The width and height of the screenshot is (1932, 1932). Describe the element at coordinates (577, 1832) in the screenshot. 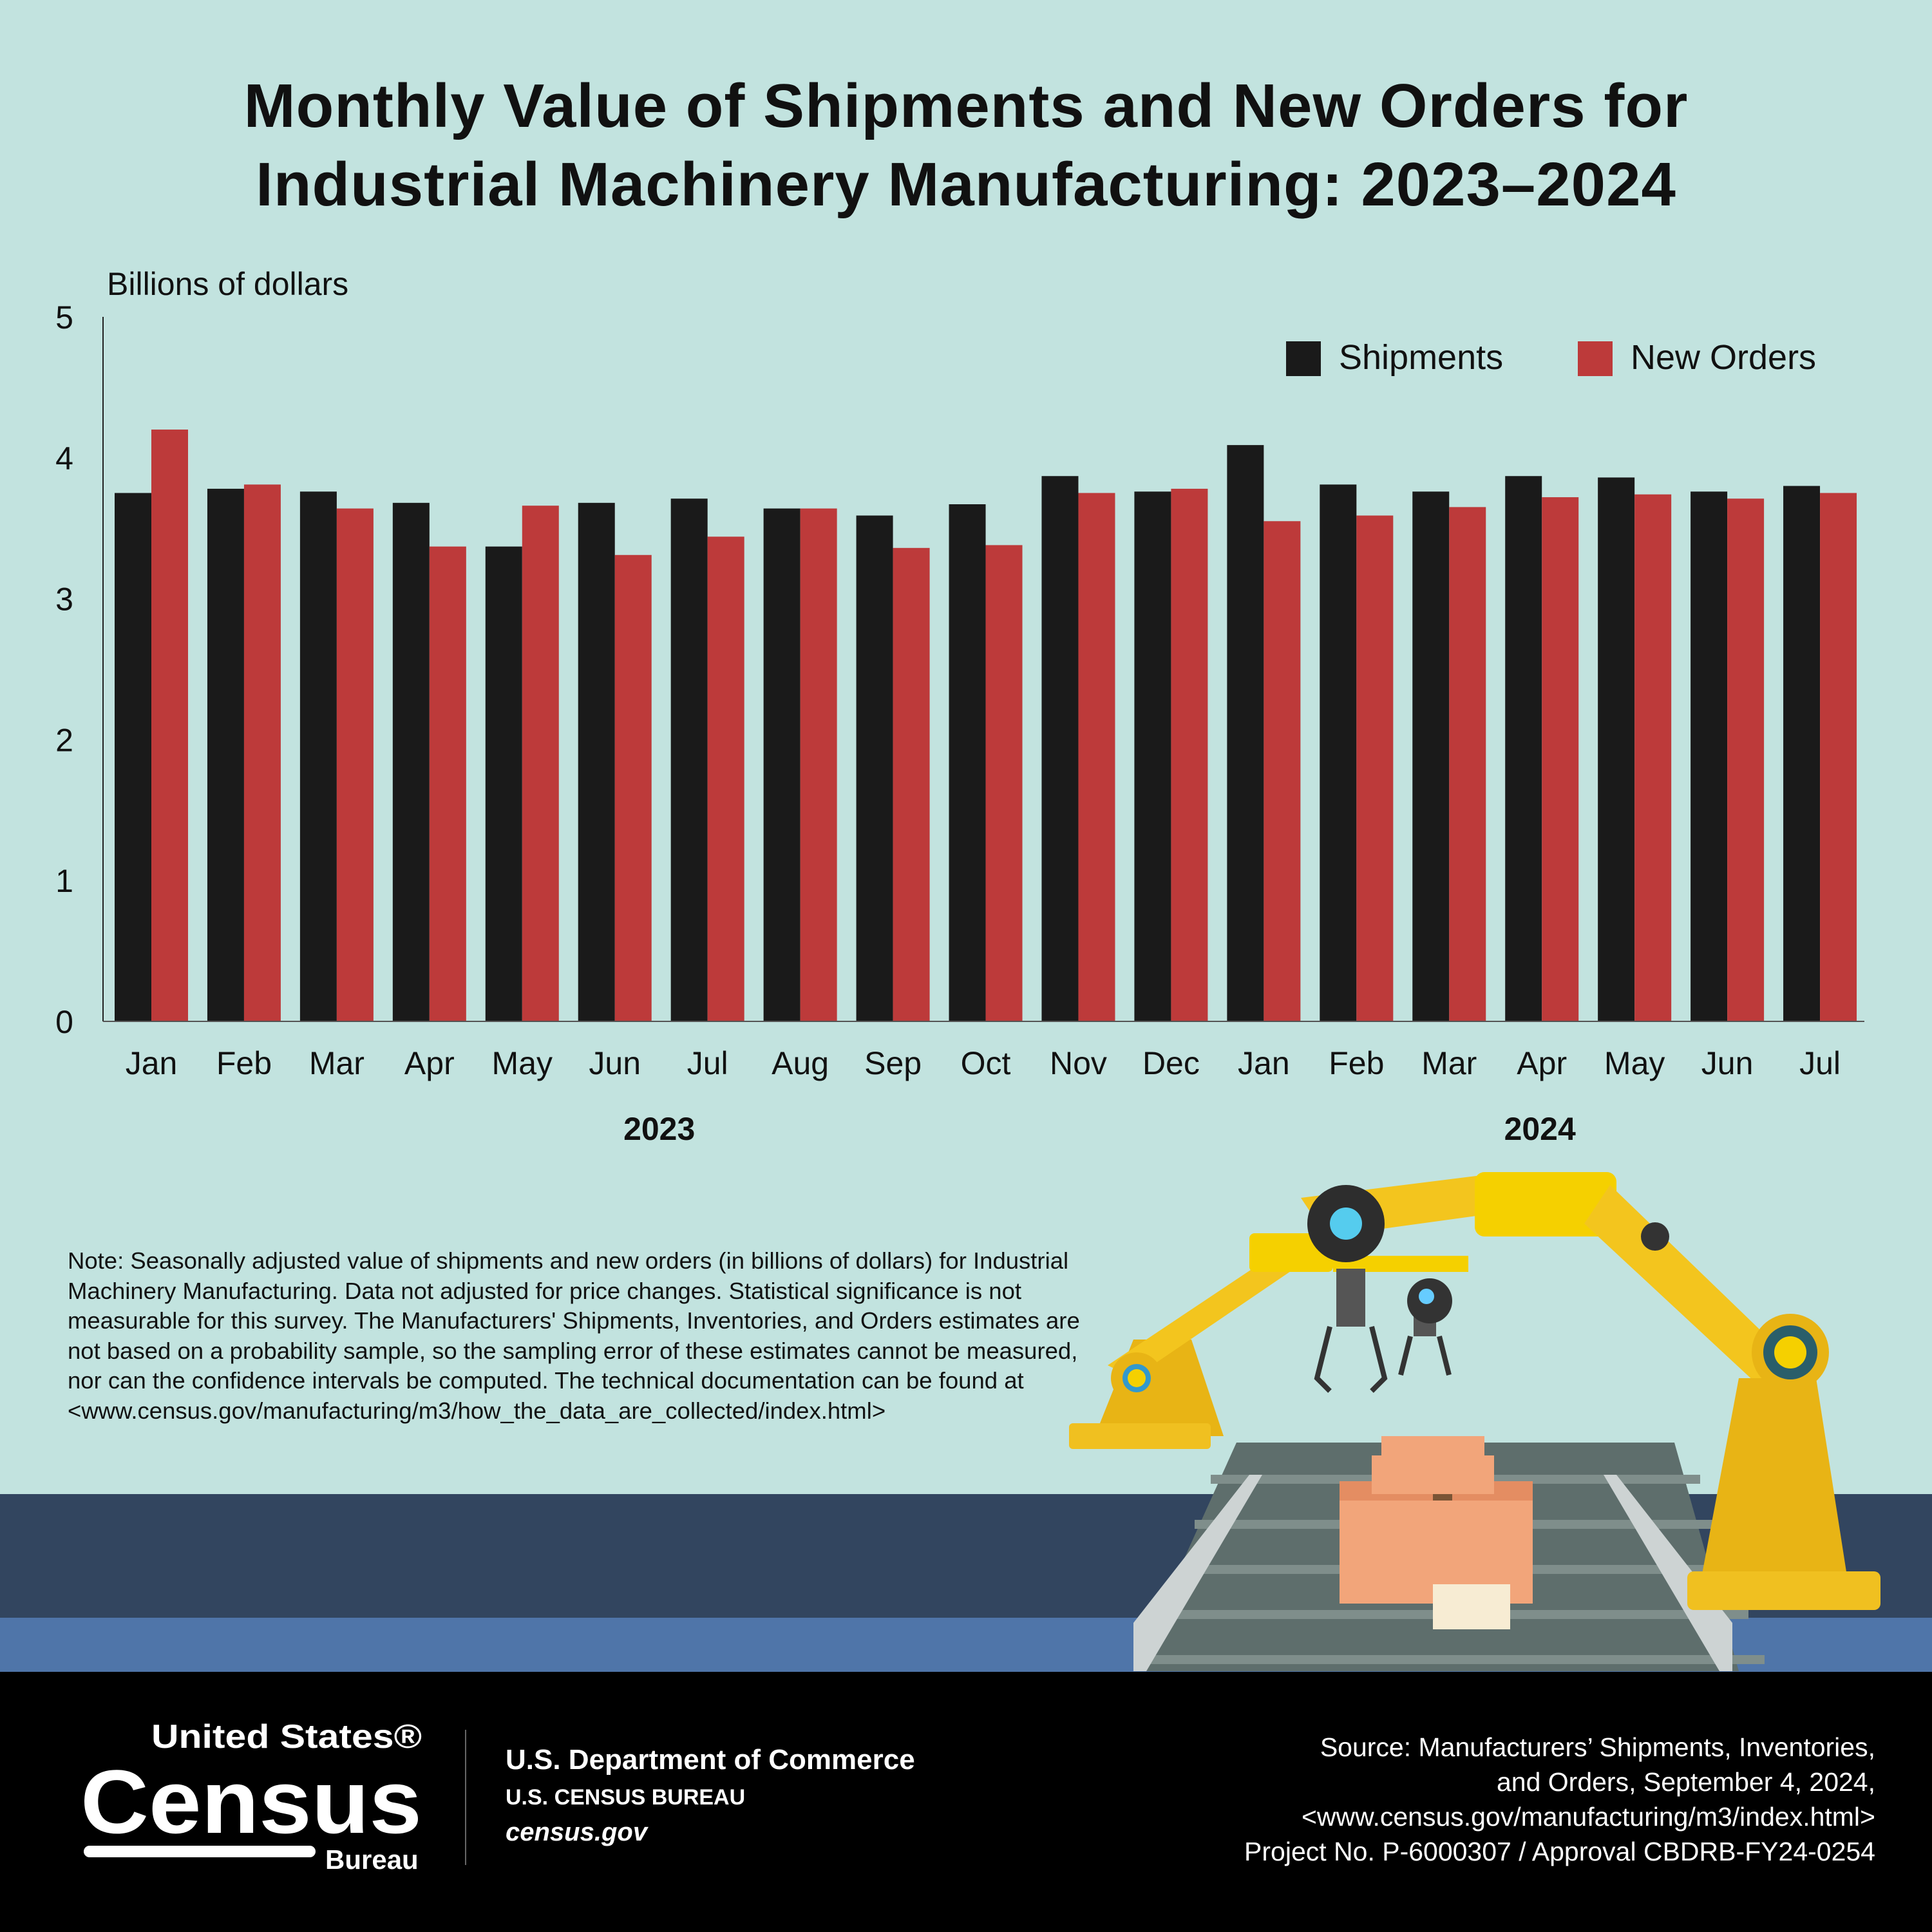

I see `website-link: census.gov` at that location.